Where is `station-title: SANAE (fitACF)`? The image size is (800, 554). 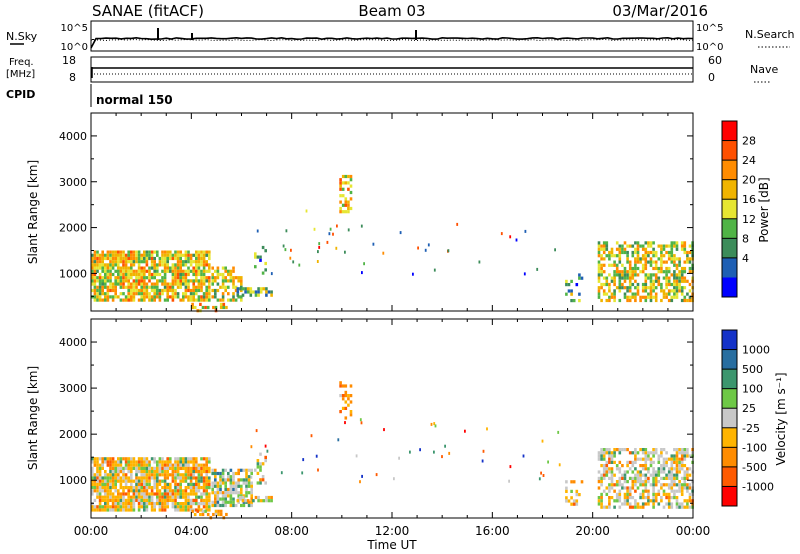
station-title: SANAE (fitACF) is located at coordinates (148, 11).